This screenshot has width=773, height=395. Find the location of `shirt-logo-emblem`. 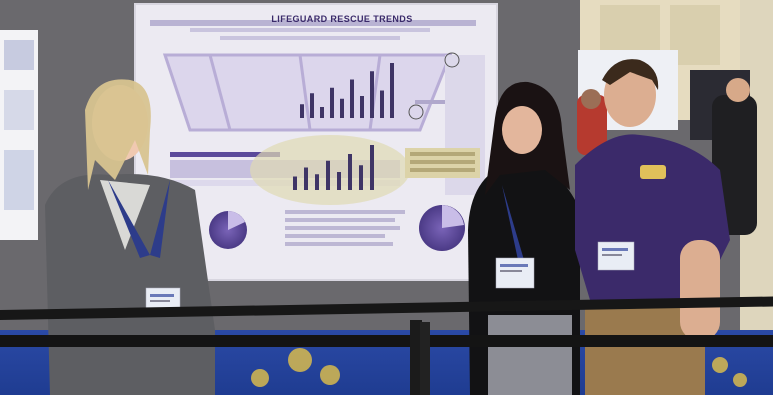

shirt-logo-emblem is located at coordinates (653, 172).